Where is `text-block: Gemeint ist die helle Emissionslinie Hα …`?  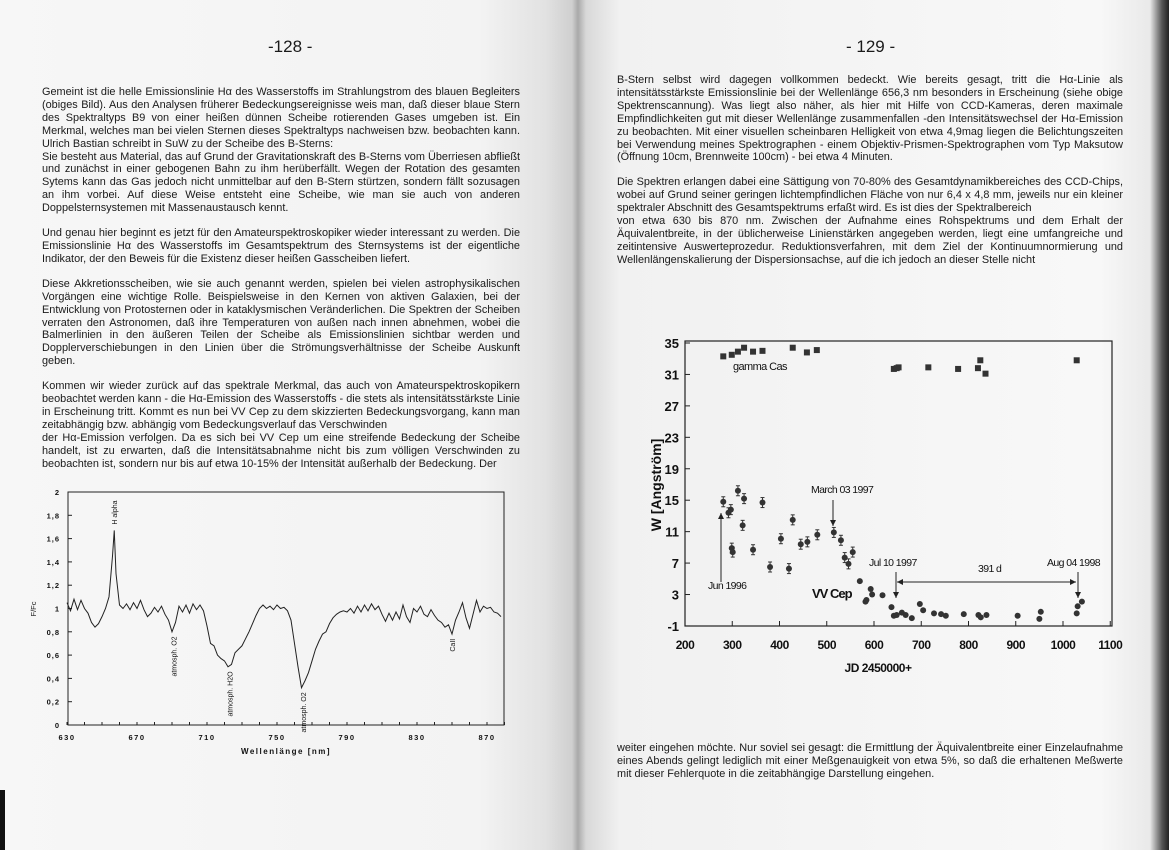
text-block: Gemeint ist die helle Emissionslinie Hα … is located at coordinates (281, 118).